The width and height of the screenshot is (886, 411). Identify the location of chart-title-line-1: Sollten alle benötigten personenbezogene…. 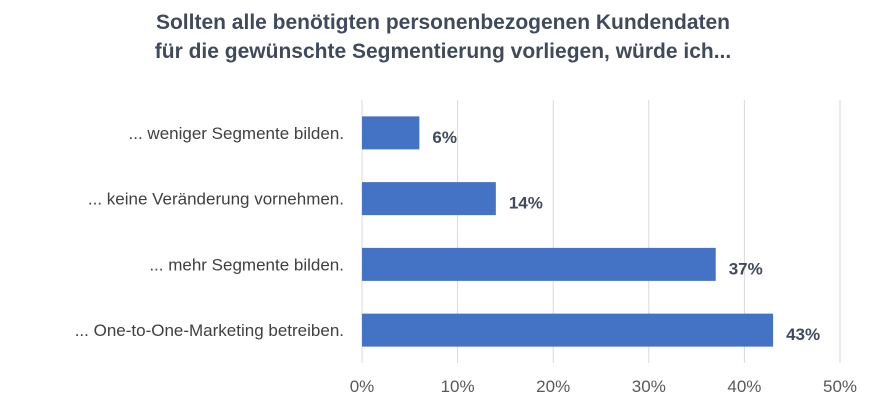
(443, 22).